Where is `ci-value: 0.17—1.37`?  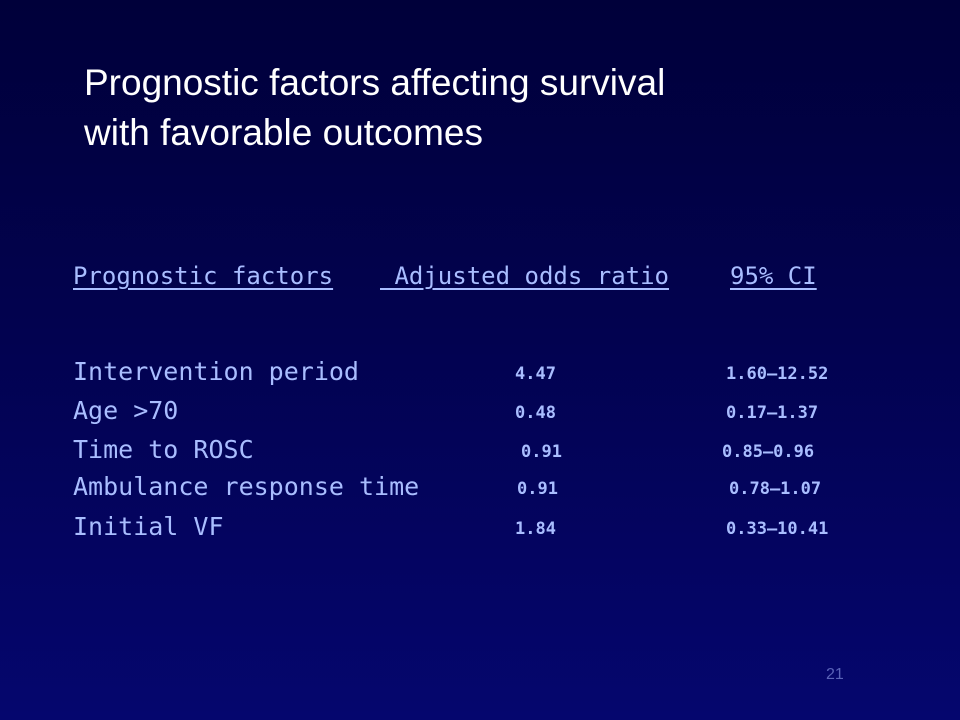 ci-value: 0.17—1.37 is located at coordinates (772, 413).